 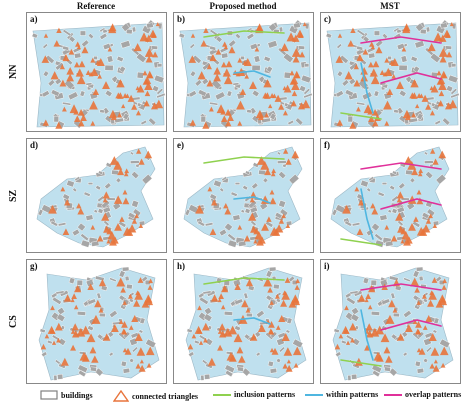 I want to click on panel-b: b), so click(x=243, y=72).